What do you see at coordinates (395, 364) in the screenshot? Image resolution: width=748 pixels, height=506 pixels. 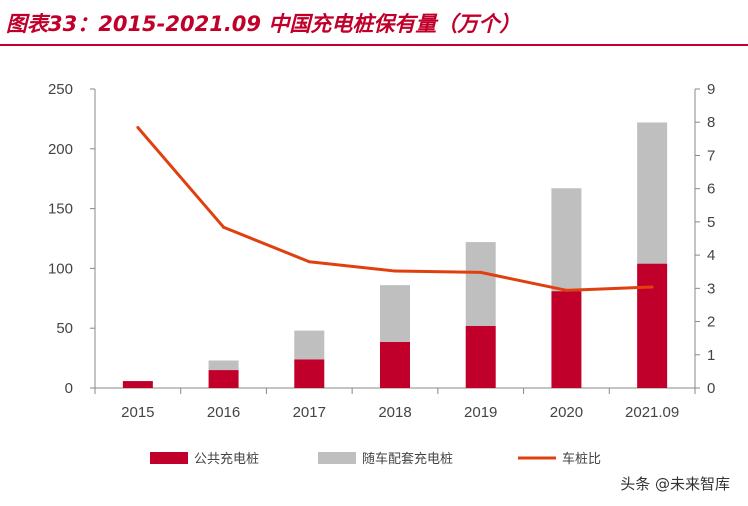 I see `bar-public-2018` at bounding box center [395, 364].